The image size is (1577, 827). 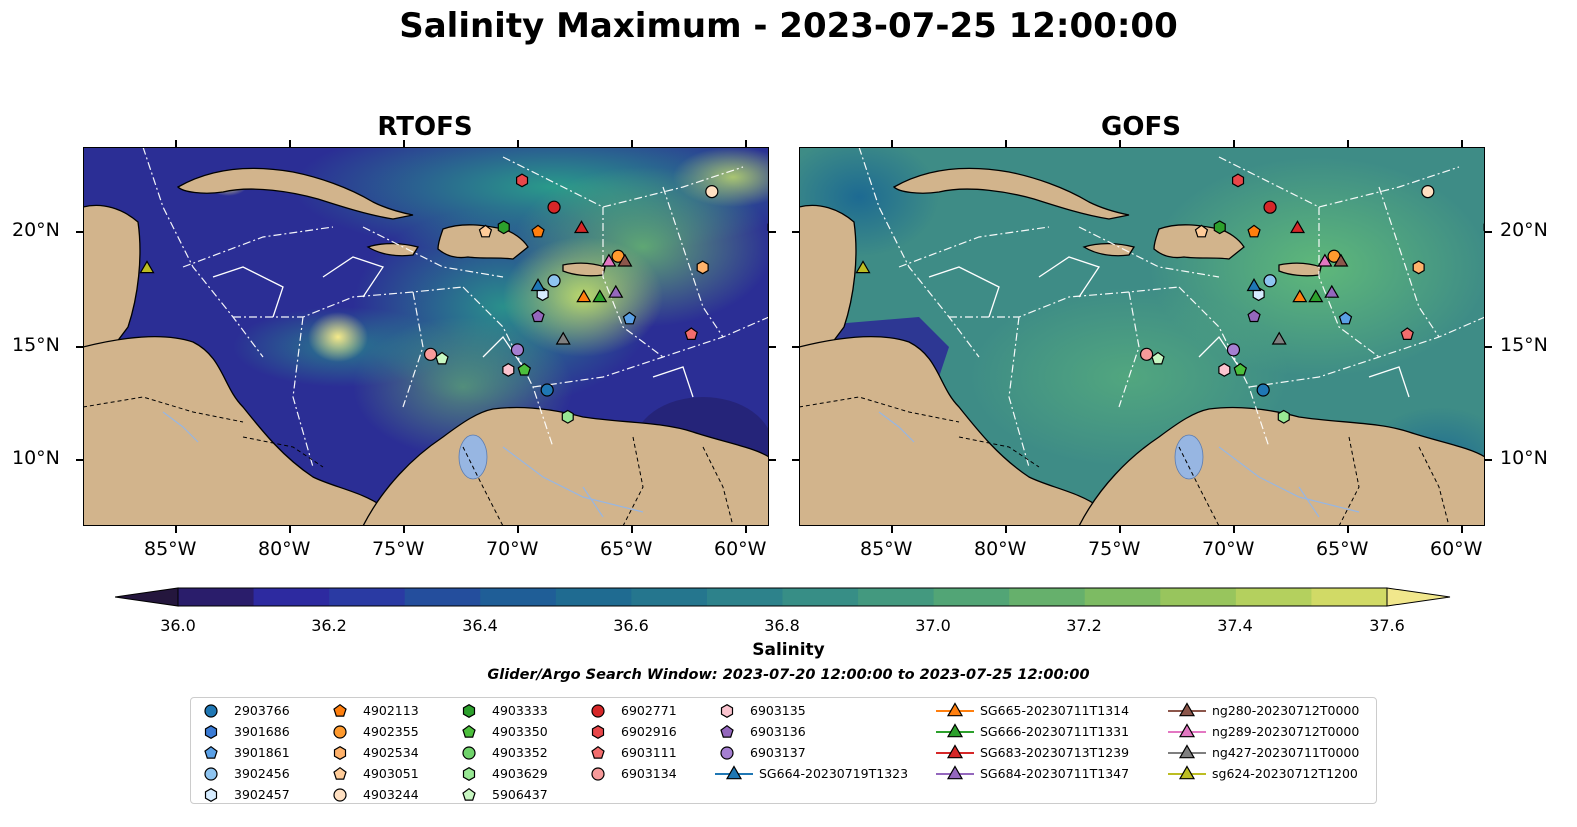 I want to click on legend-label: 3902456, so click(x=262, y=773).